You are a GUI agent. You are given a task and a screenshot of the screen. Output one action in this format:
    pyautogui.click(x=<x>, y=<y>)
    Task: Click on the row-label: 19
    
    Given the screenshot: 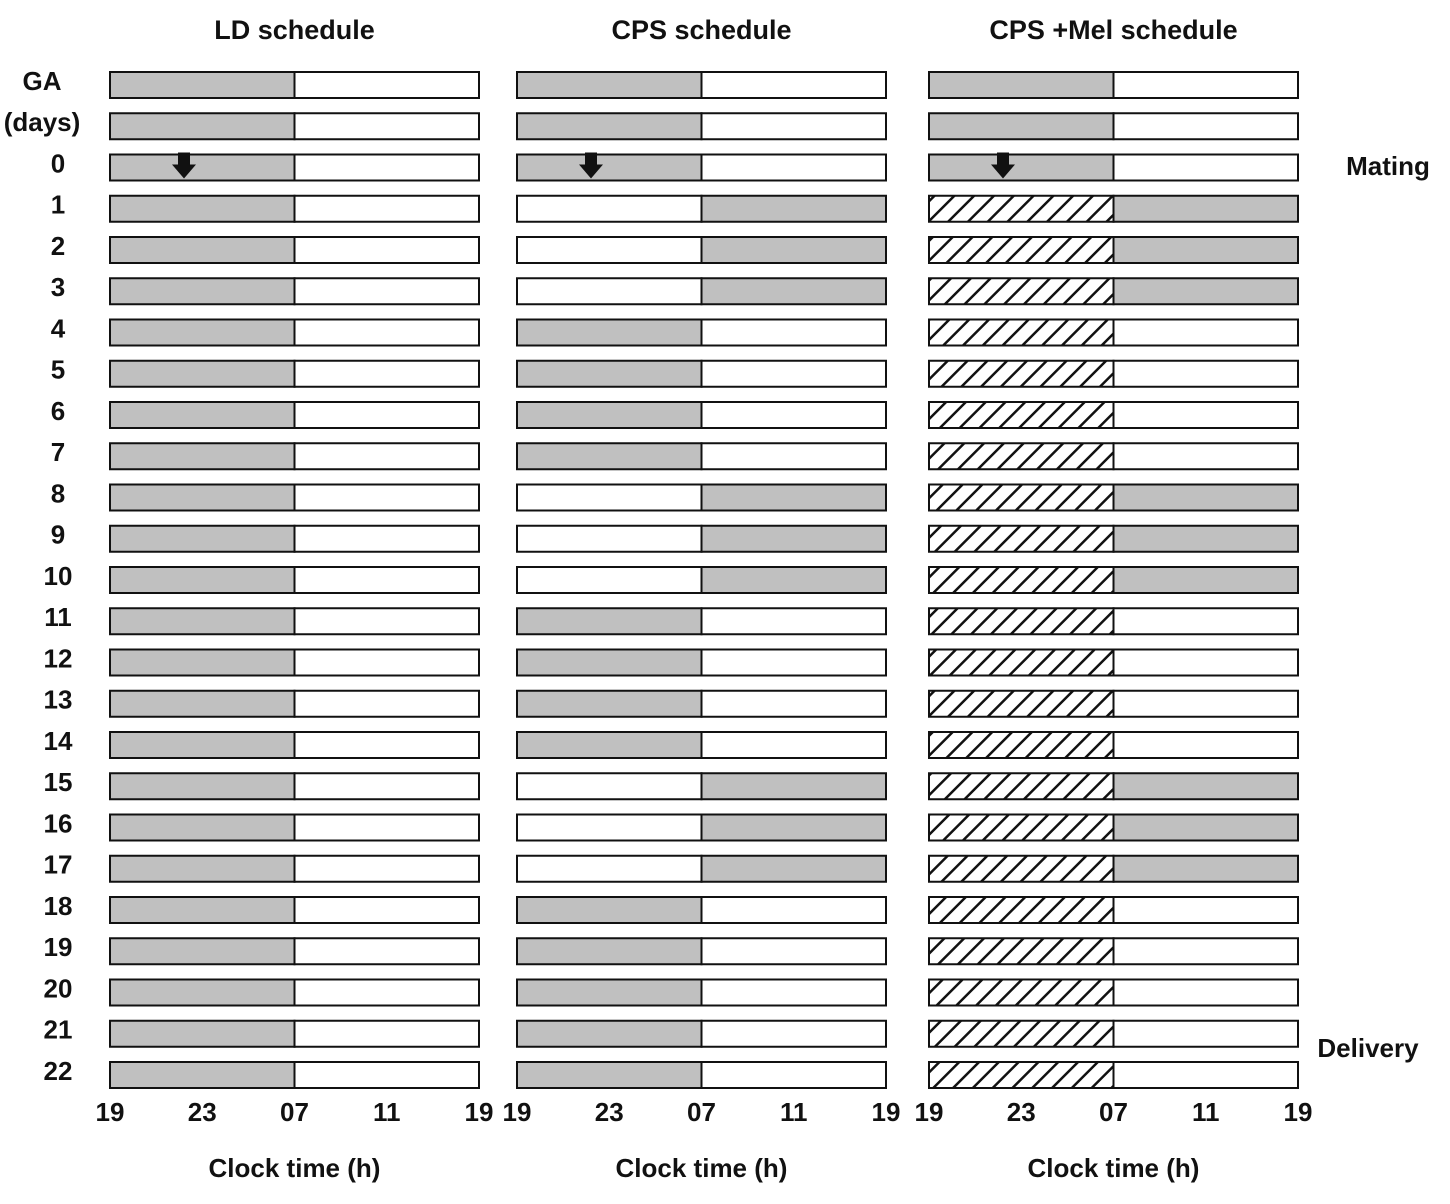 What is the action you would take?
    pyautogui.click(x=58, y=947)
    